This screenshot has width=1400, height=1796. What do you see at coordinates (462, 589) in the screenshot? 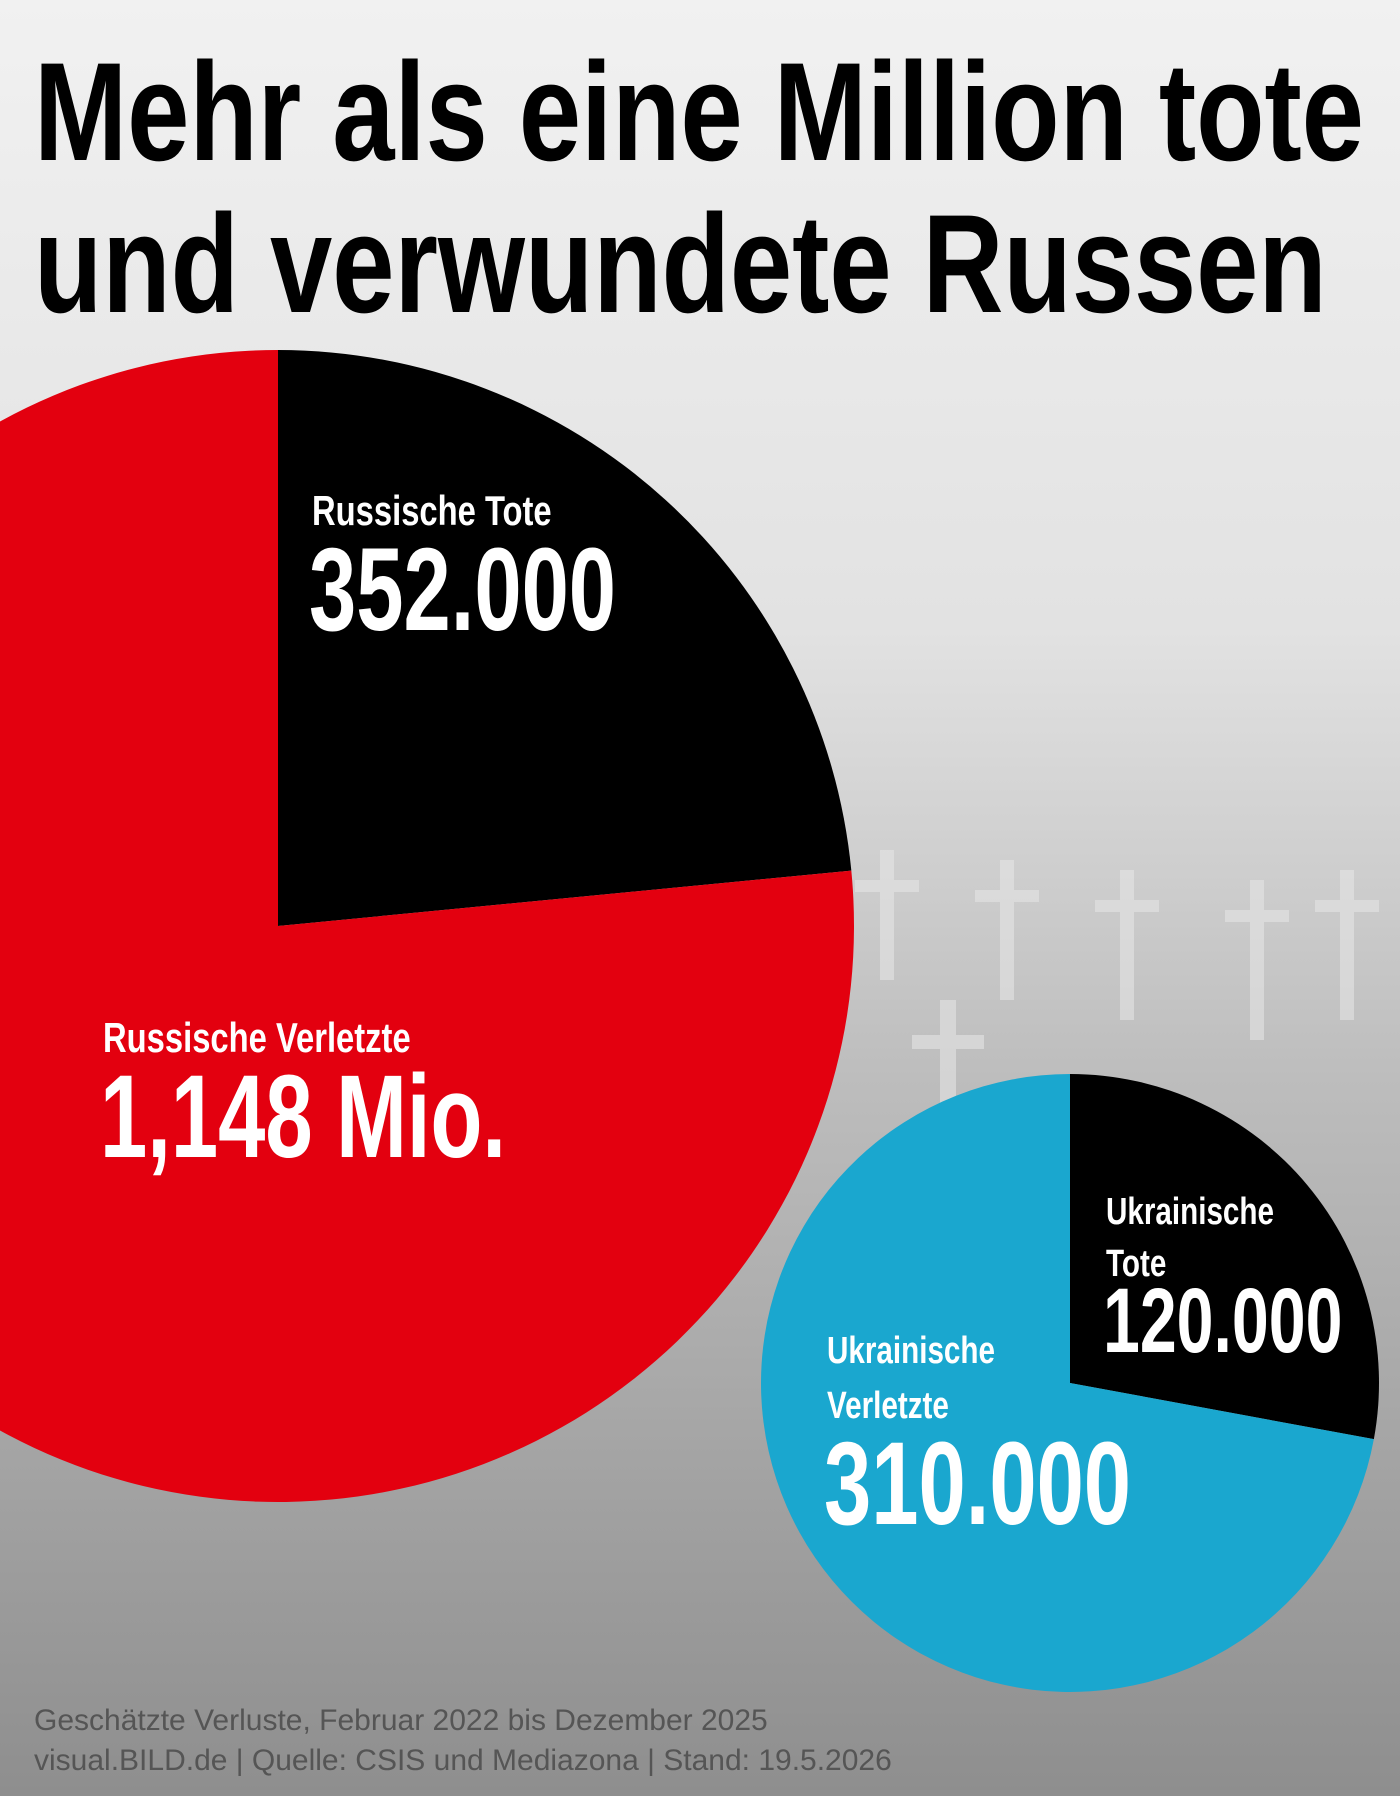
I see `slice-value-label: 352.000` at bounding box center [462, 589].